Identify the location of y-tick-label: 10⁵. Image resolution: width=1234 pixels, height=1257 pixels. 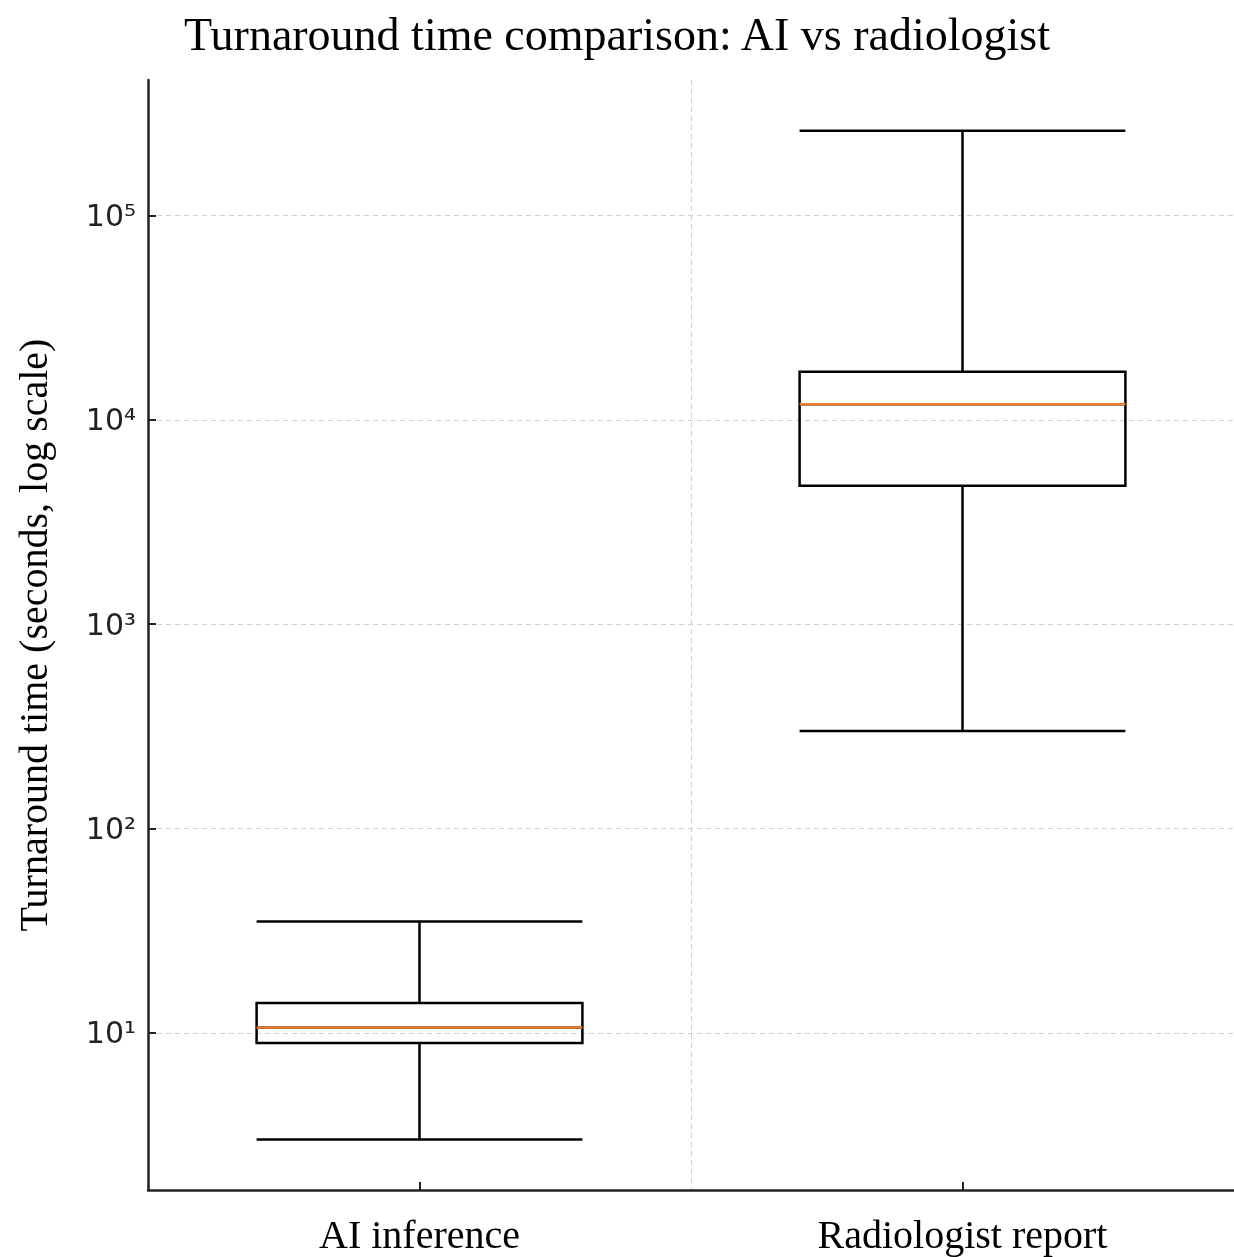
(110, 215).